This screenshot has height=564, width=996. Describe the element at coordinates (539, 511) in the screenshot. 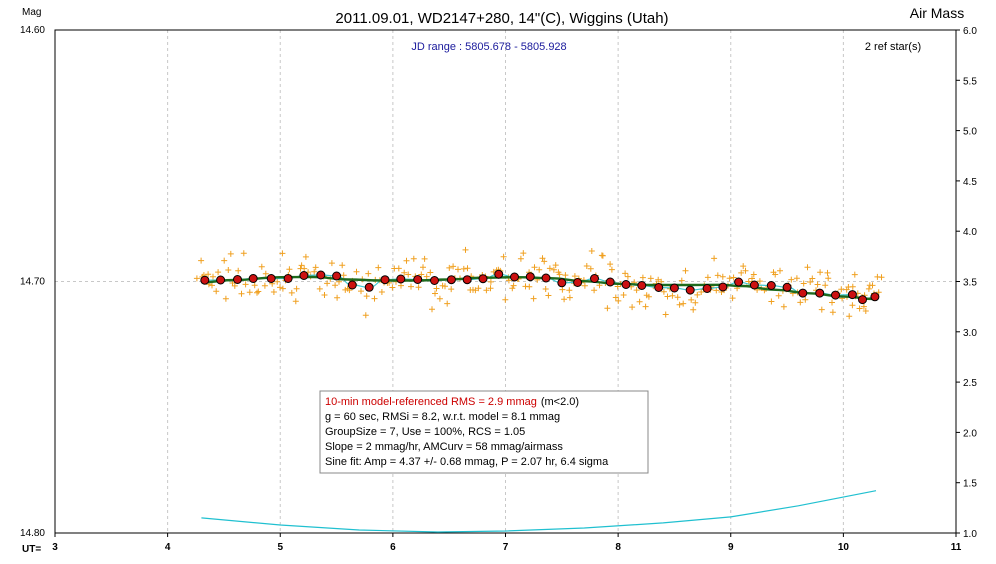

I see `airmass-line` at that location.